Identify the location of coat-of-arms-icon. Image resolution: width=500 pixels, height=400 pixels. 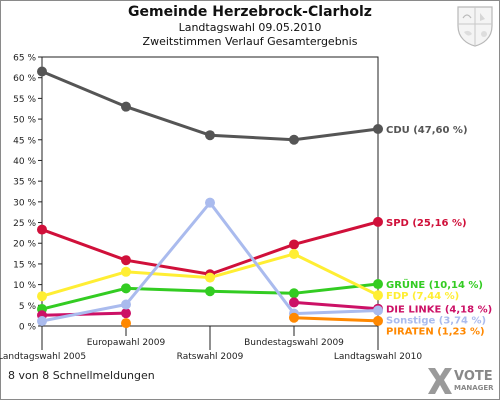
(475, 26).